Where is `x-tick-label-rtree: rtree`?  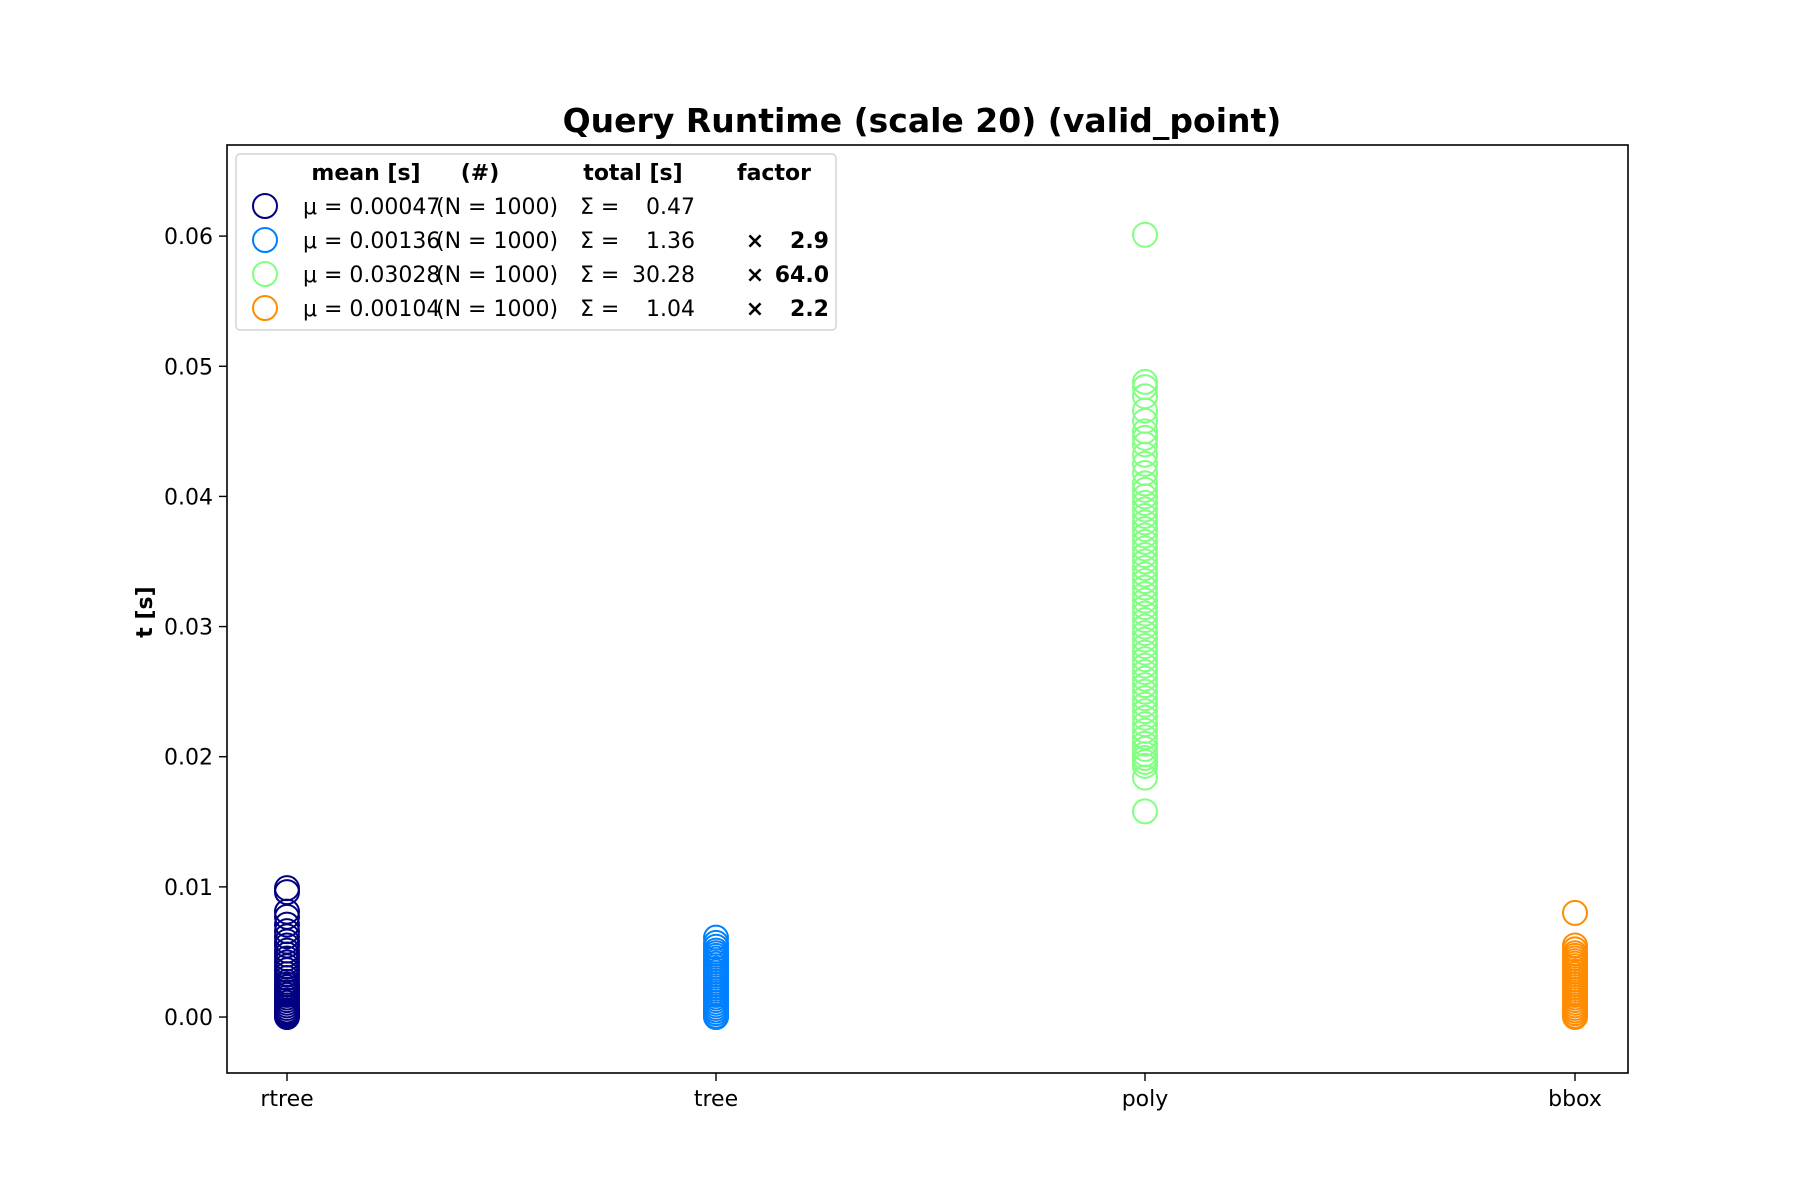 x-tick-label-rtree: rtree is located at coordinates (286, 1099).